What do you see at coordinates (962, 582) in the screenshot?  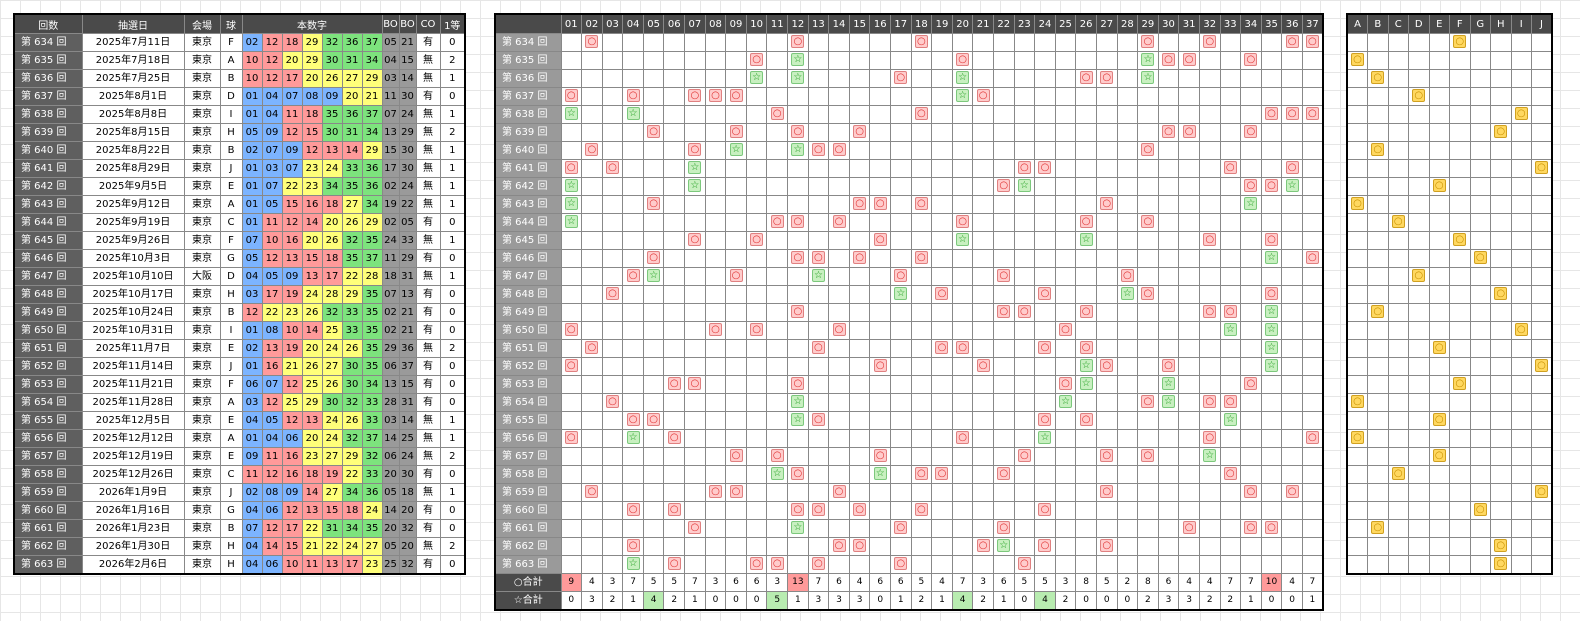 I see `circle-total: 7` at bounding box center [962, 582].